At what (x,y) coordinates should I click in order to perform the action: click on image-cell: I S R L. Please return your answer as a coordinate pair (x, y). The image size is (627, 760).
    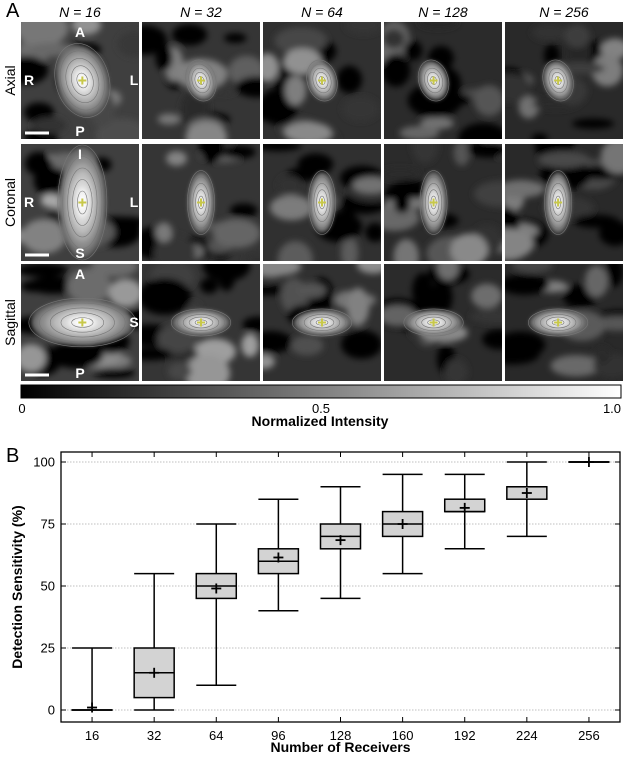
    Looking at the image, I should click on (80, 202).